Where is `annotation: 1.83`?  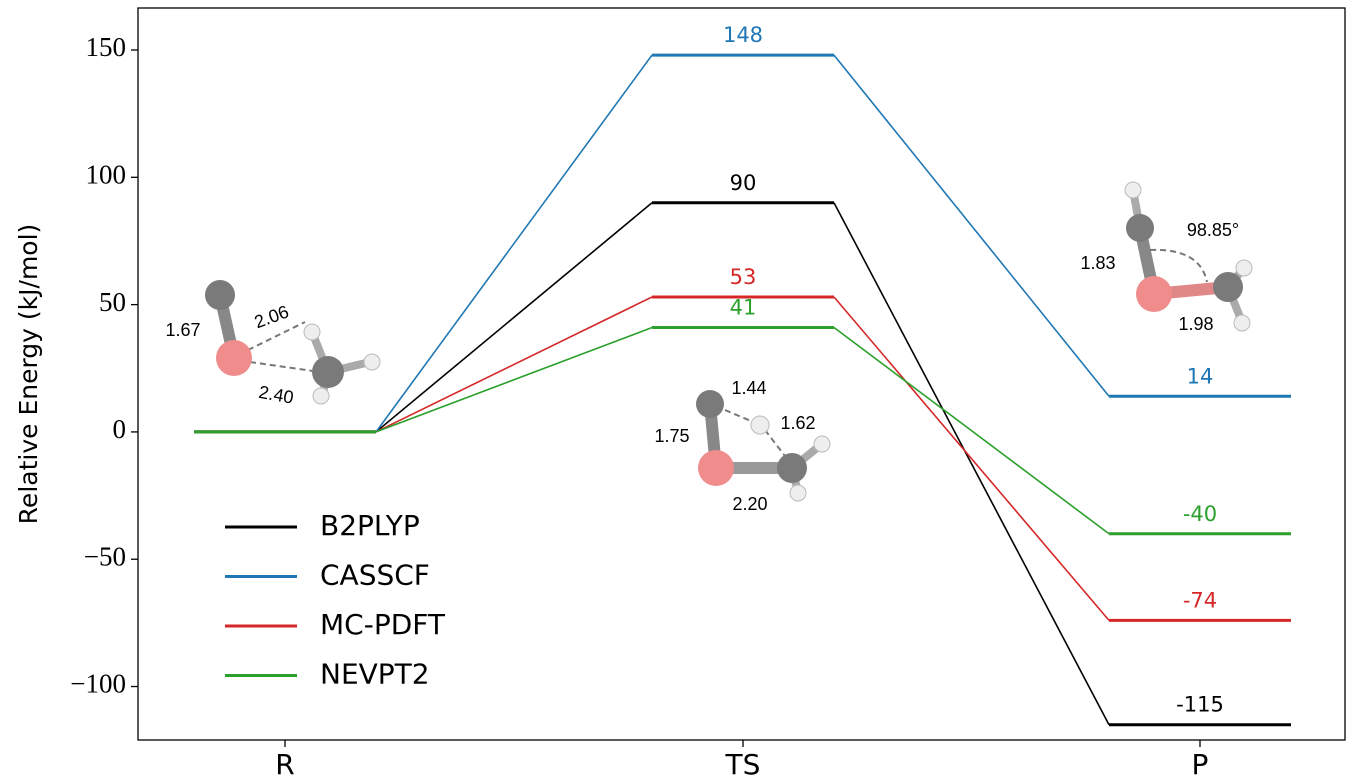 annotation: 1.83 is located at coordinates (1097, 263).